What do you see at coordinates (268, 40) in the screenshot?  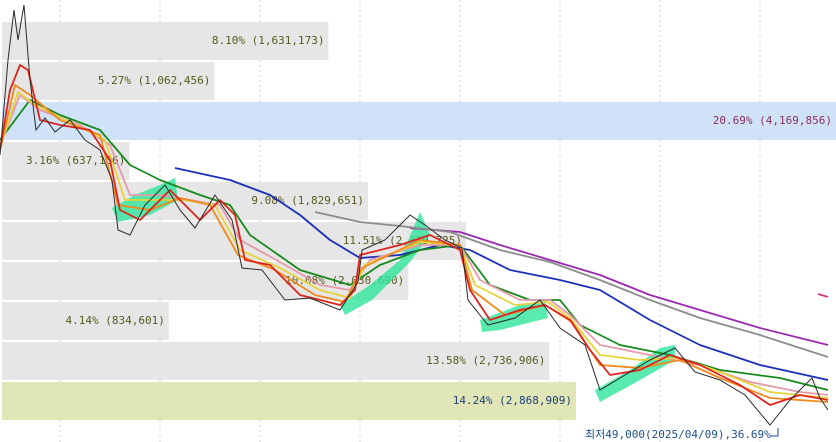 I see `profile-label: 8.10% (1,631,173)` at bounding box center [268, 40].